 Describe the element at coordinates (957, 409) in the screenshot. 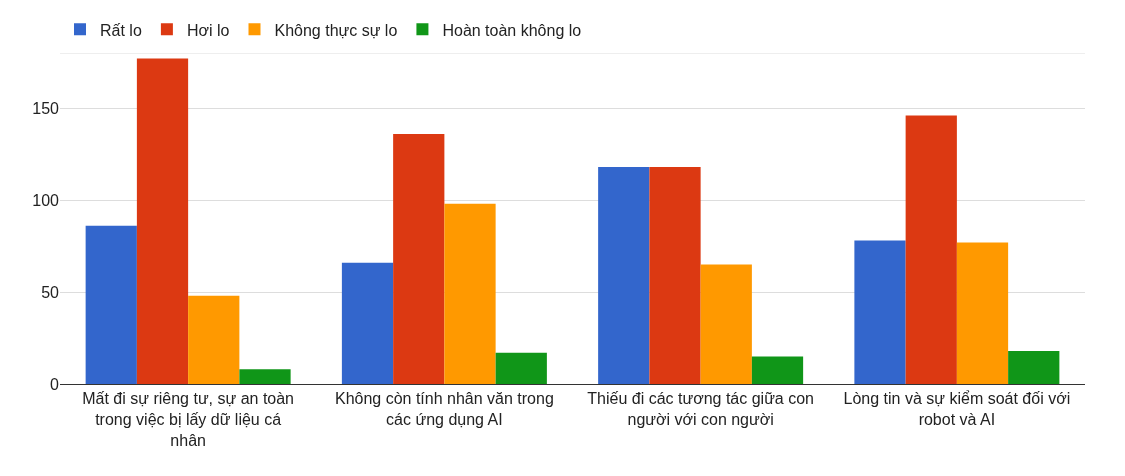

I see `x-tick-label: Lòng tin và sự kiểm soát đối với robot và AI` at that location.